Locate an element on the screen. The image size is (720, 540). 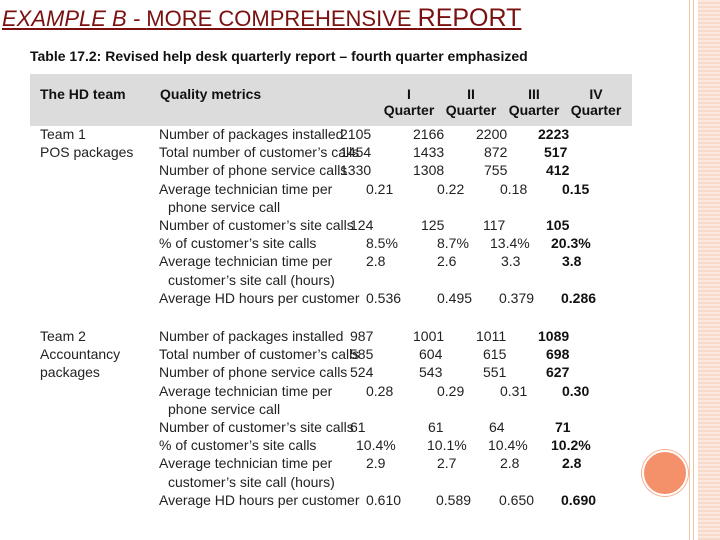
quarter-number: IV is located at coordinates (596, 94).